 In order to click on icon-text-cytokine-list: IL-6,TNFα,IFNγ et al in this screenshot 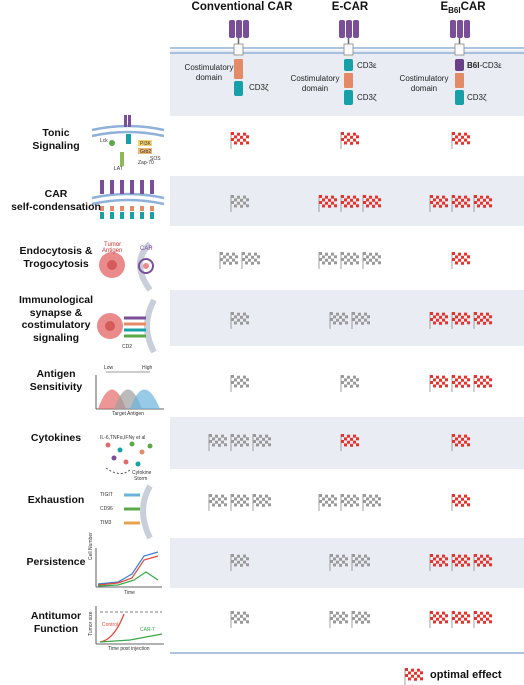, I will do `click(123, 438)`.